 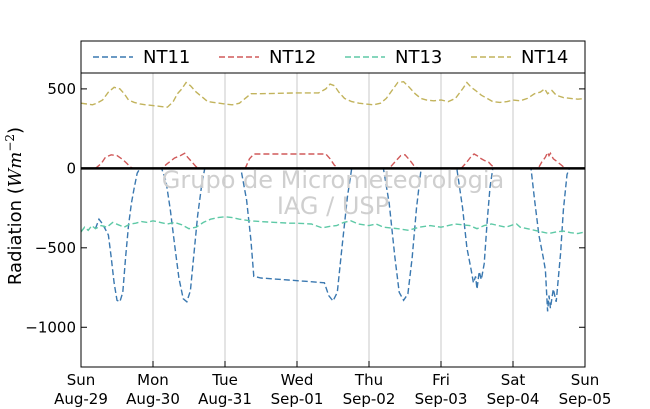 What do you see at coordinates (333, 57) in the screenshot?
I see `legend: NT11 NT12 NT13 NT14` at bounding box center [333, 57].